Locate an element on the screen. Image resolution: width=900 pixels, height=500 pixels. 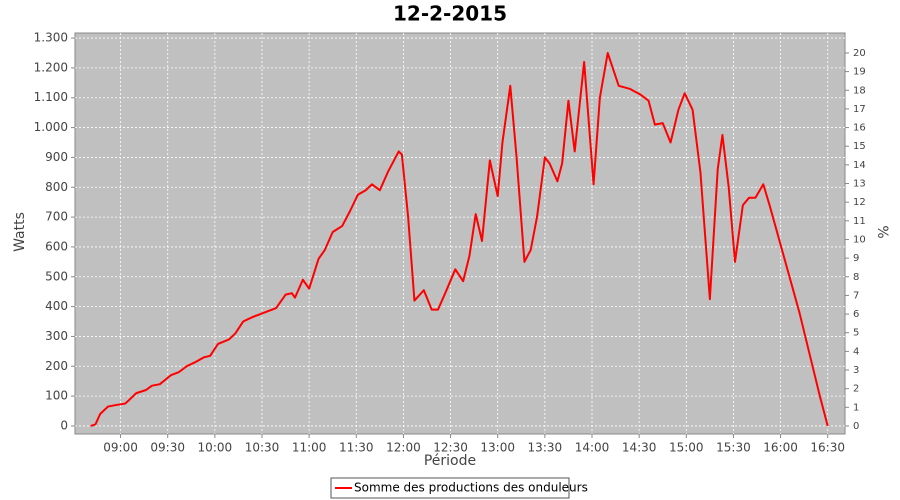
x-tick-label: 11:00 is located at coordinates (309, 448).